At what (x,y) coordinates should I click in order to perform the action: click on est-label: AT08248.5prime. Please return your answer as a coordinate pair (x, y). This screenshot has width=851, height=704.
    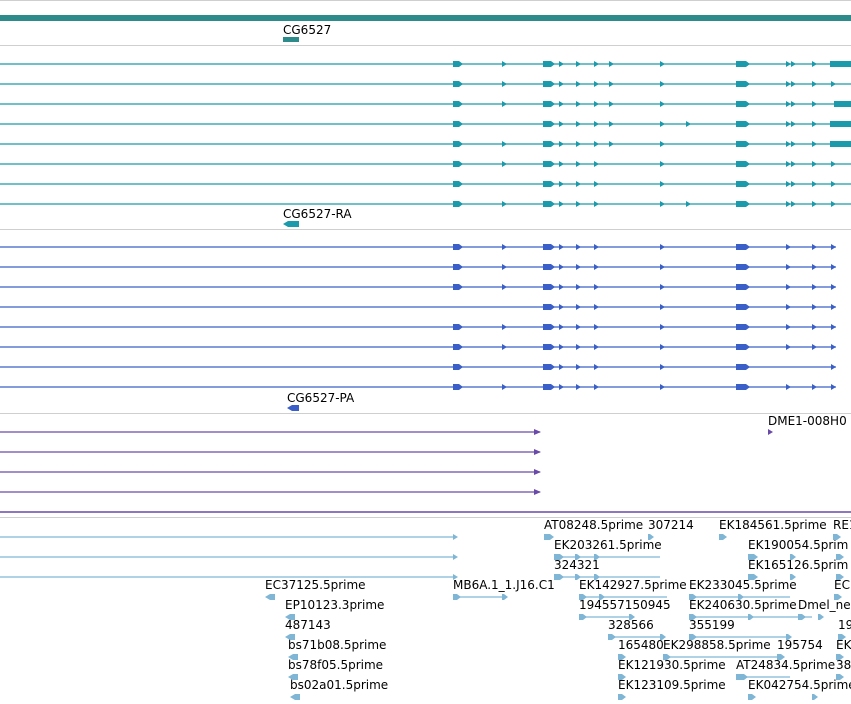
    Looking at the image, I should click on (593, 525).